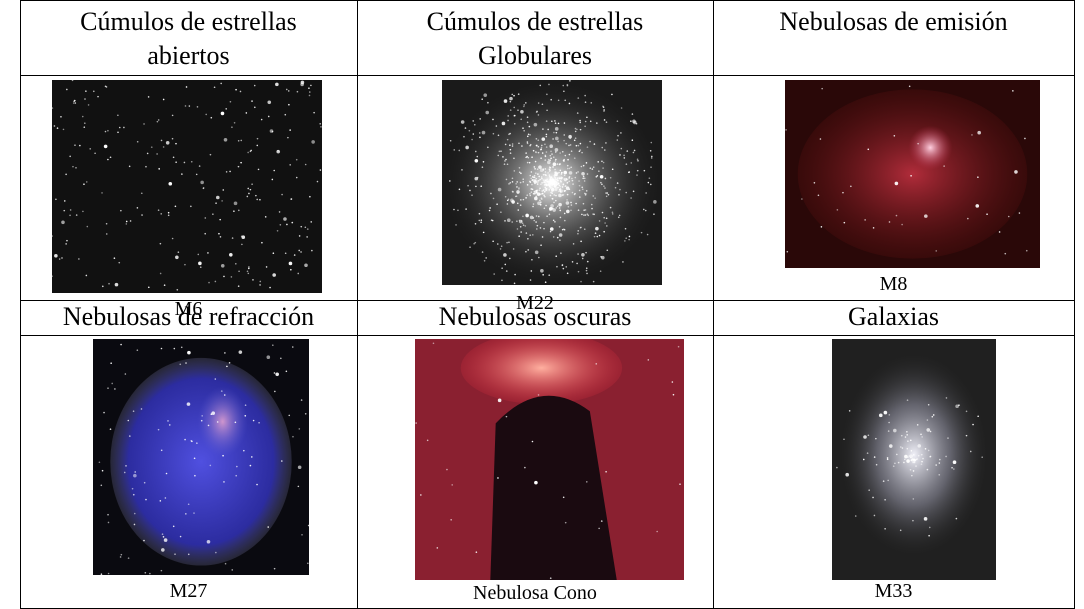 The image size is (1084, 609). What do you see at coordinates (188, 309) in the screenshot?
I see `caption: M6` at bounding box center [188, 309].